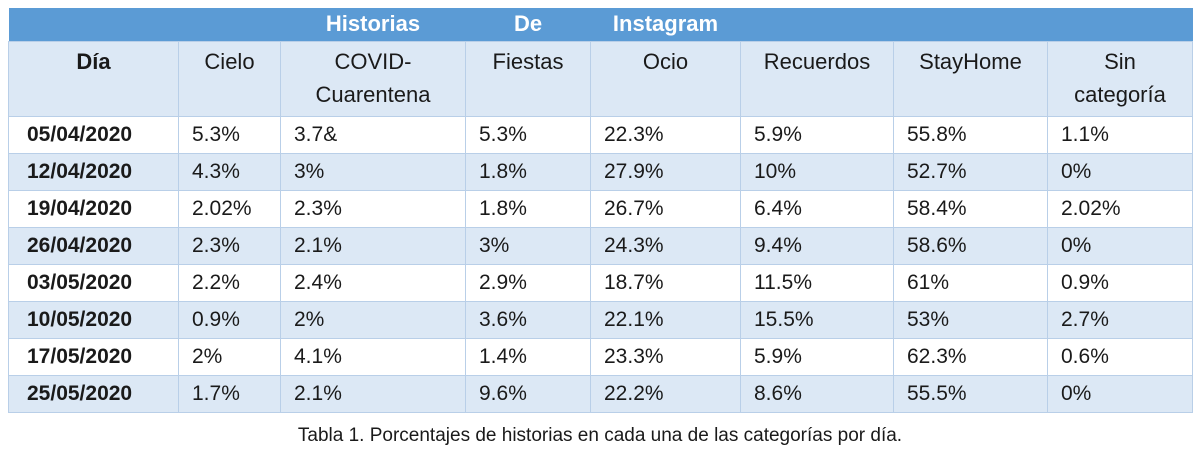  What do you see at coordinates (1120, 319) in the screenshot?
I see `value-cell: 2.7%` at bounding box center [1120, 319].